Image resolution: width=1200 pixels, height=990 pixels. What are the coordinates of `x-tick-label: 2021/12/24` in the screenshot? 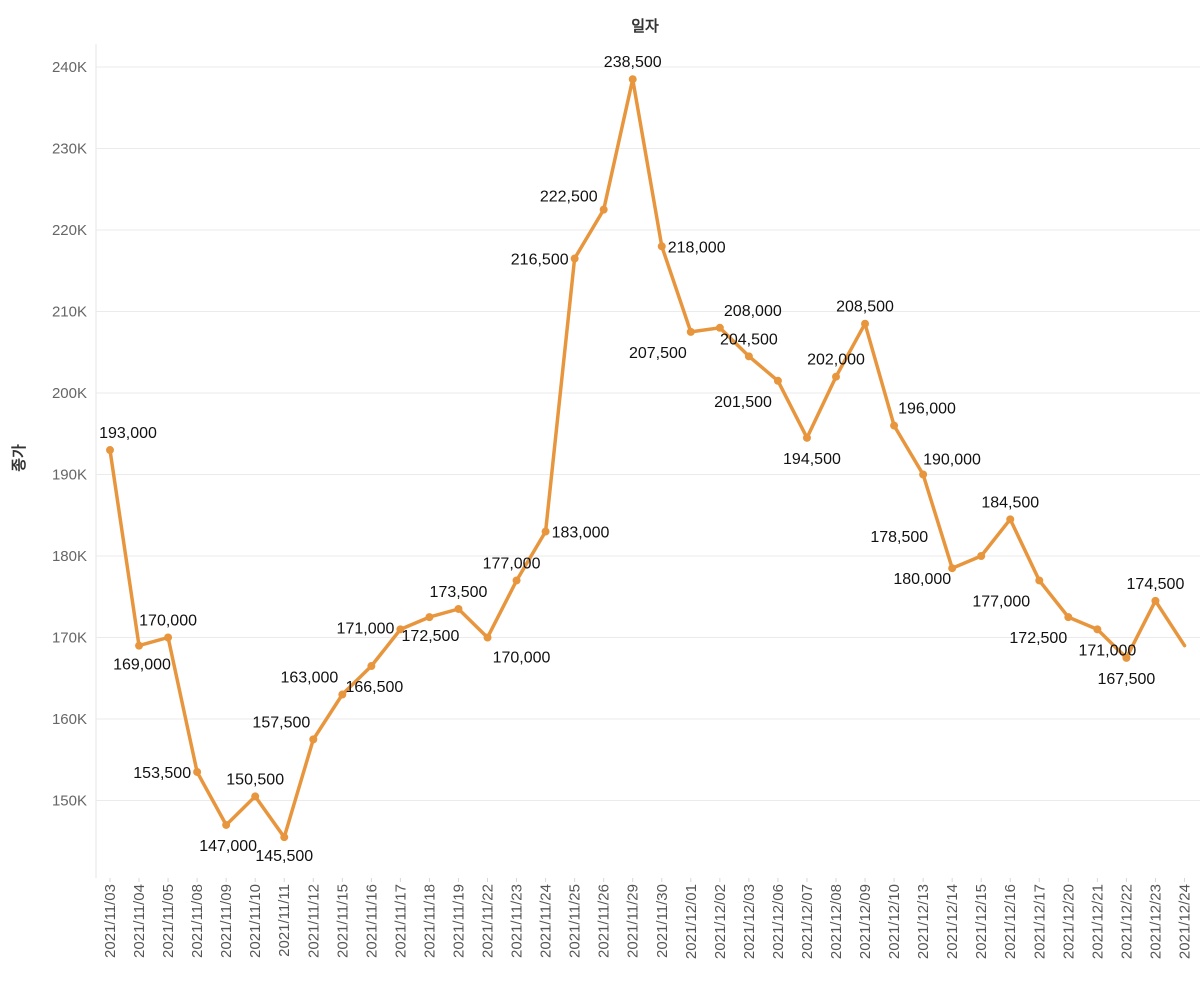 It's located at (1184, 921).